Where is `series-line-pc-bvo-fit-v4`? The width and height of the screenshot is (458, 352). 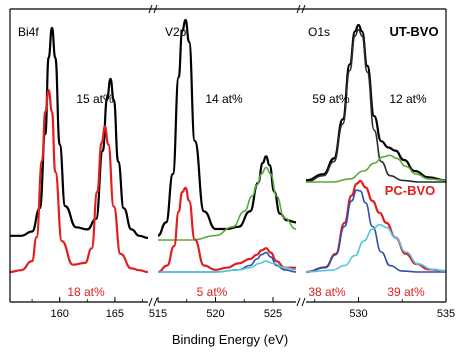 series-line-pc-bvo-fit-v4 is located at coordinates (227, 266).